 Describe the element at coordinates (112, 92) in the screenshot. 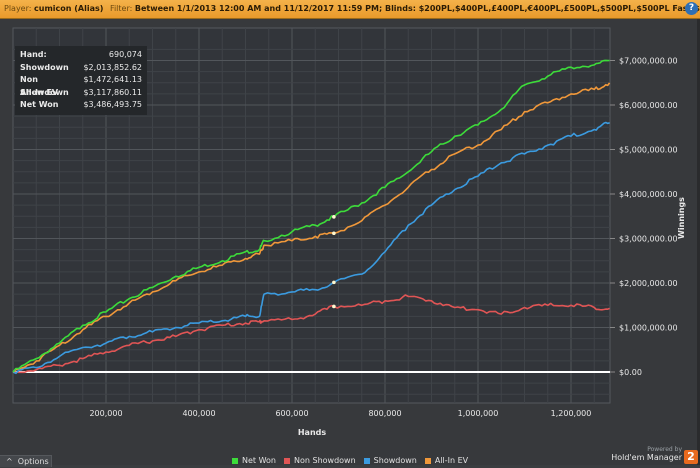

I see `stats-value: $3,117,860.11` at that location.